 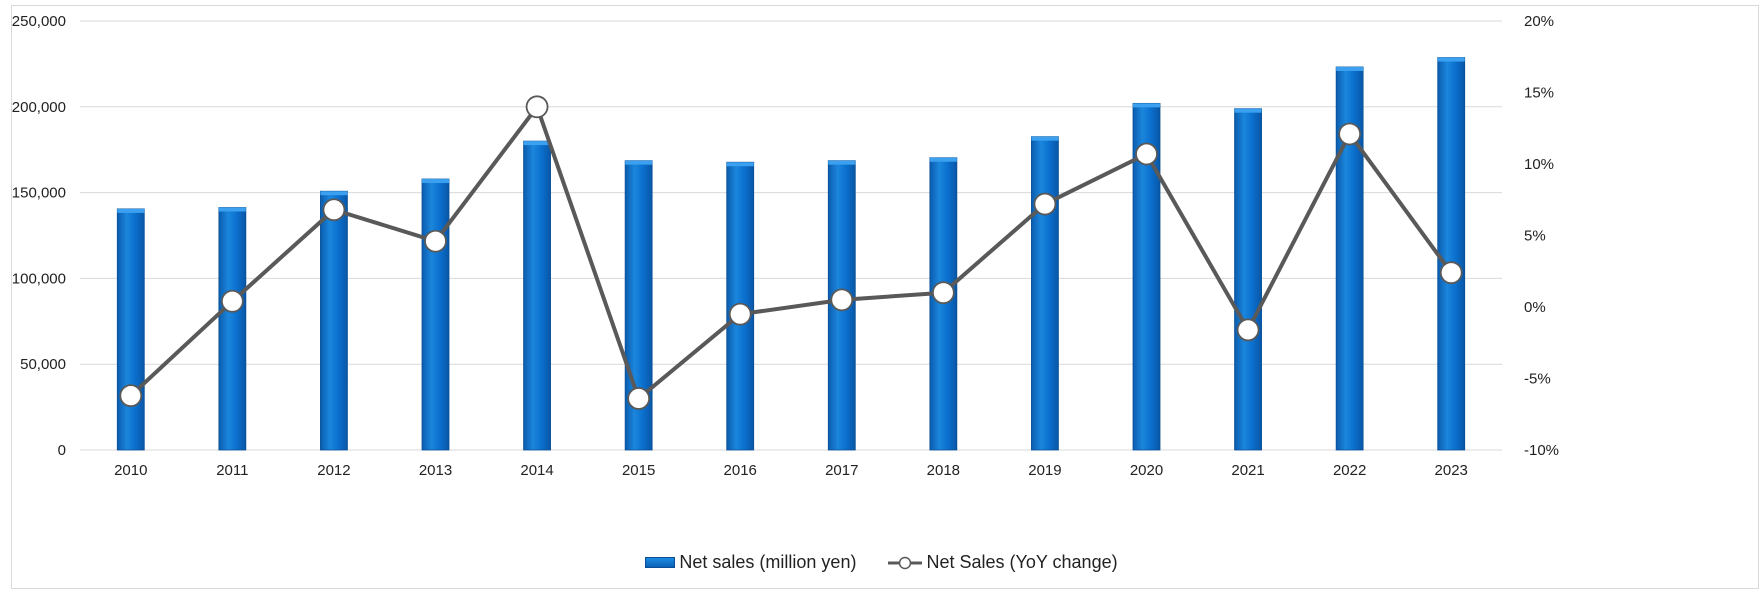 I want to click on x-axis-tick-label: 2021, so click(x=1247, y=470).